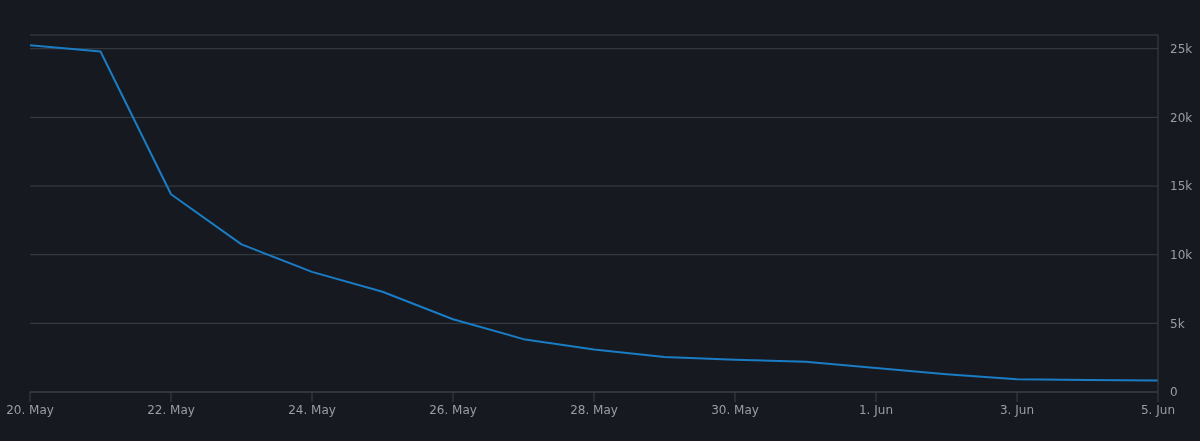  What do you see at coordinates (1017, 409) in the screenshot?
I see `x-tick-label: 3. Jun` at bounding box center [1017, 409].